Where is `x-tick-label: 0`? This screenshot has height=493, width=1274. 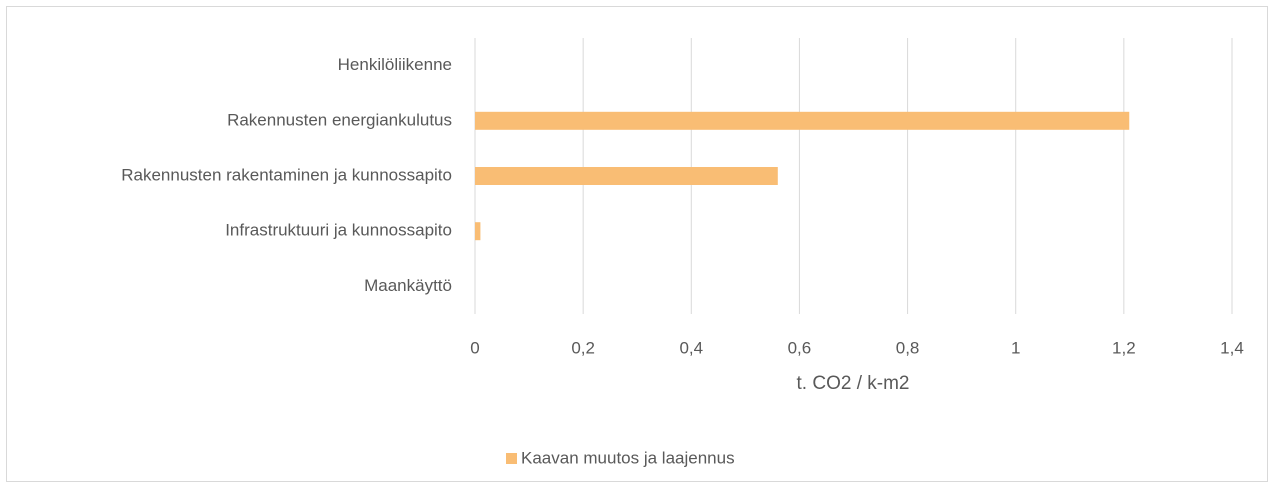
x-tick-label: 0 is located at coordinates (474, 347).